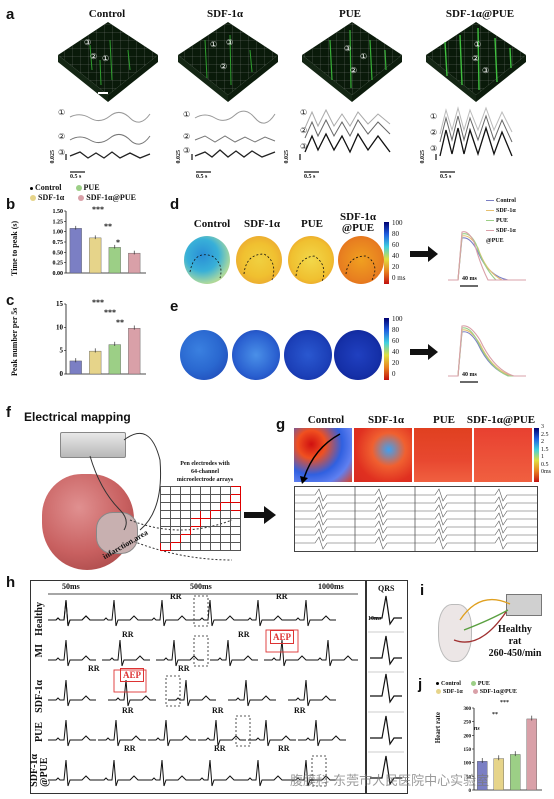  Describe the element at coordinates (179, 157) in the screenshot. I see `a-amp-scale-sdf: 0.025` at that location.